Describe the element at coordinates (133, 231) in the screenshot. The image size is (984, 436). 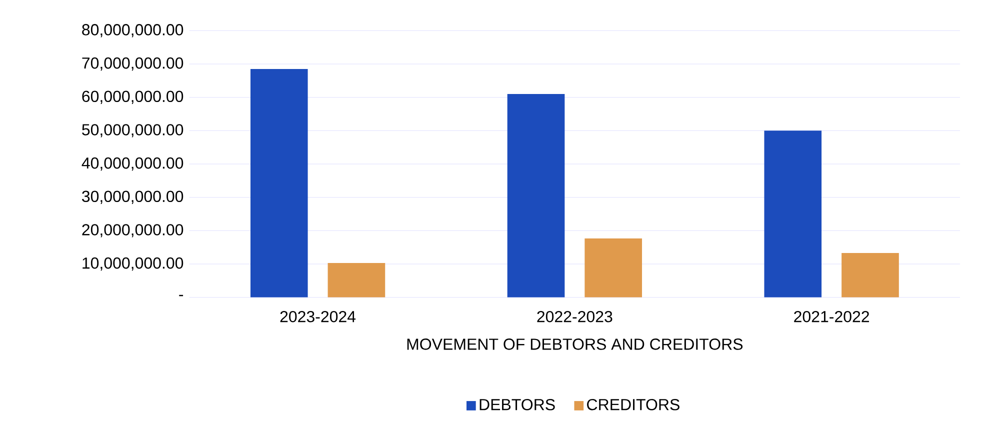
I see `y-tick-label: 20,000,000.00` at that location.